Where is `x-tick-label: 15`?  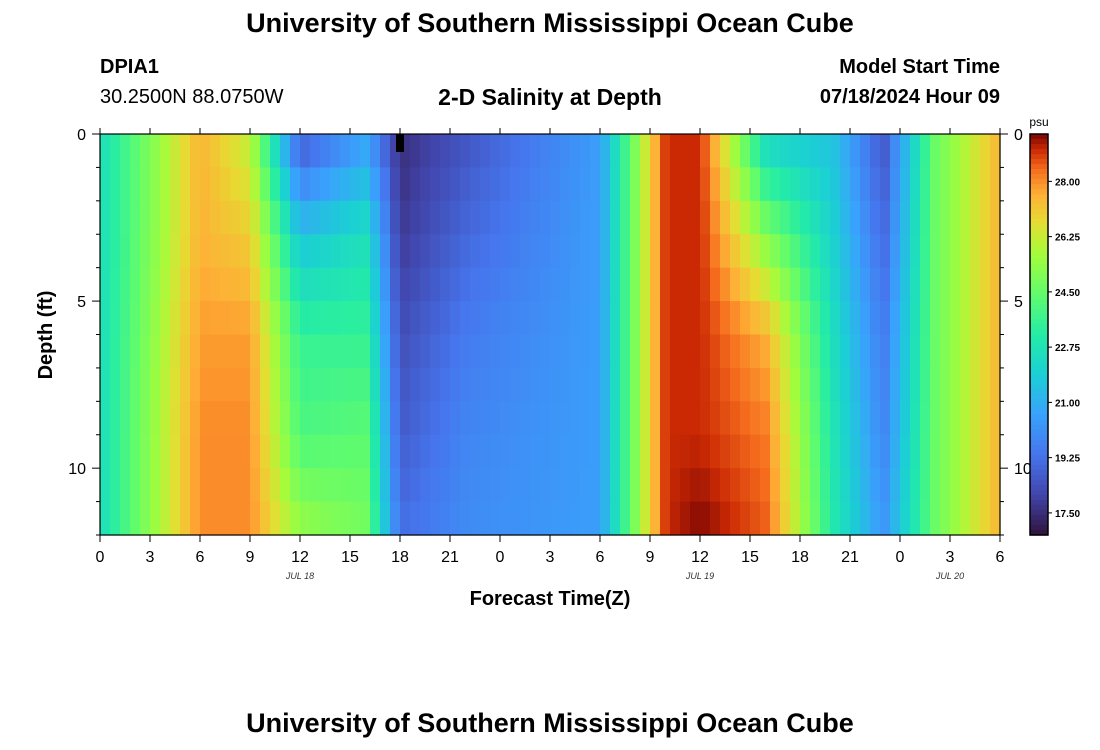 x-tick-label: 15 is located at coordinates (750, 557).